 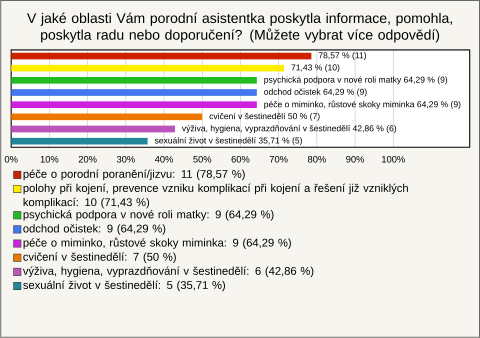 I want to click on data-label: cvičení v šestinedělí 50 % (7), so click(x=265, y=116).